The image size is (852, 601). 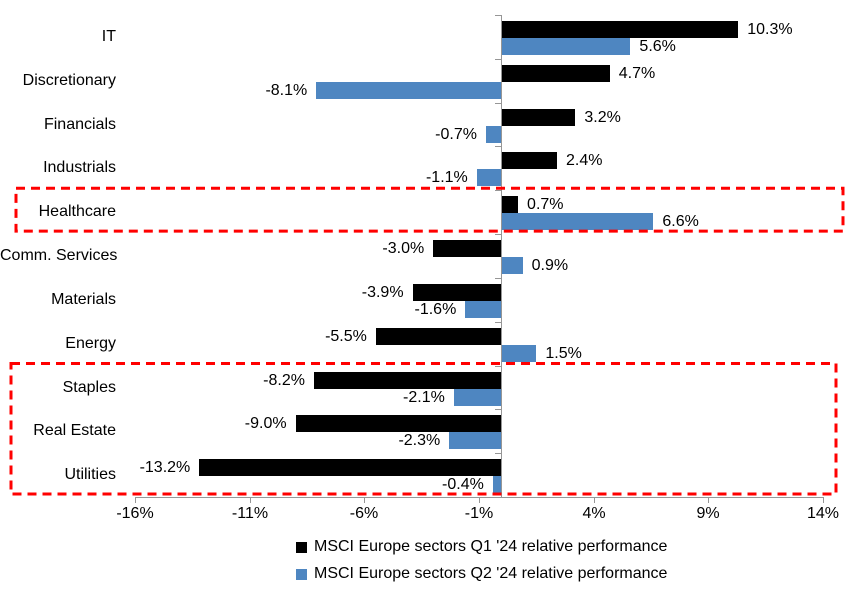 I want to click on value-label: -1.6%, so click(x=435, y=309).